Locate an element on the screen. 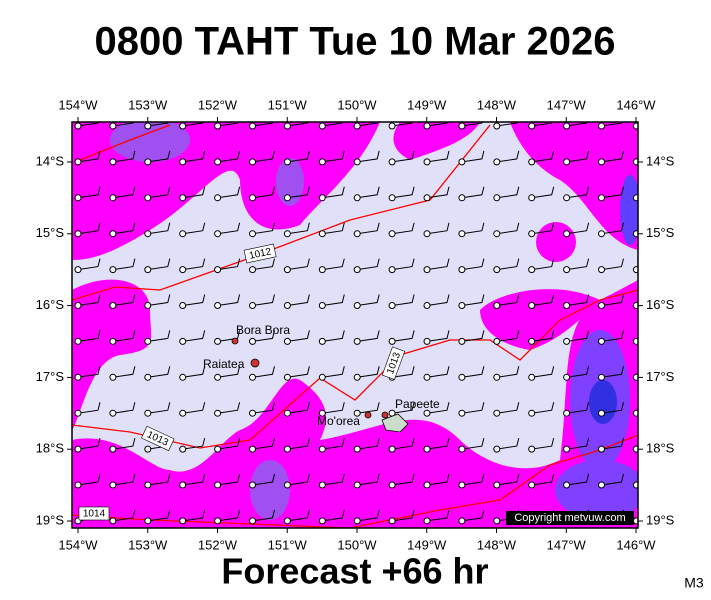 The width and height of the screenshot is (711, 600). islands is located at coordinates (320, 385).